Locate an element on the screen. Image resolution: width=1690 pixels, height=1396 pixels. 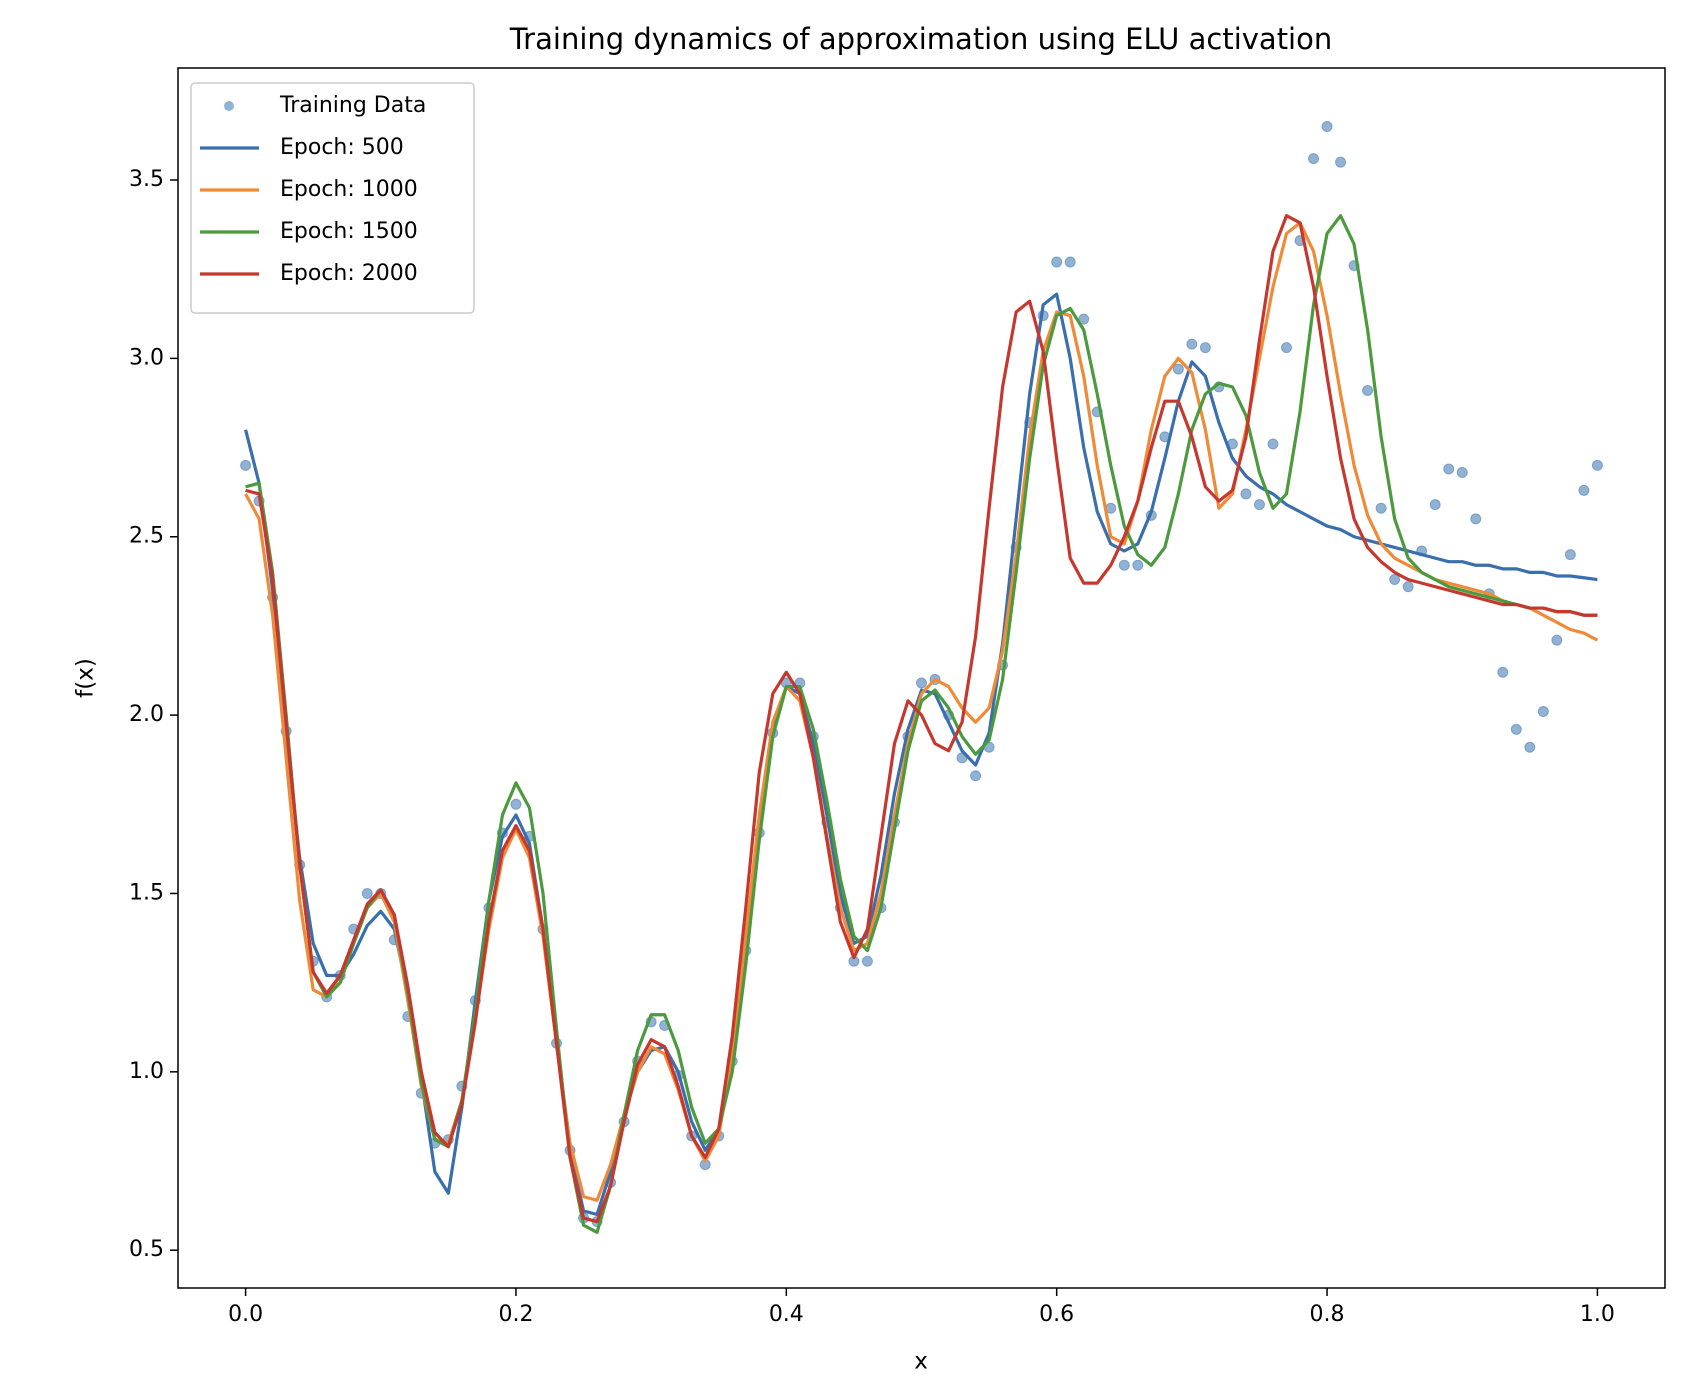
x-tick-label: 0.0 is located at coordinates (245, 1314).